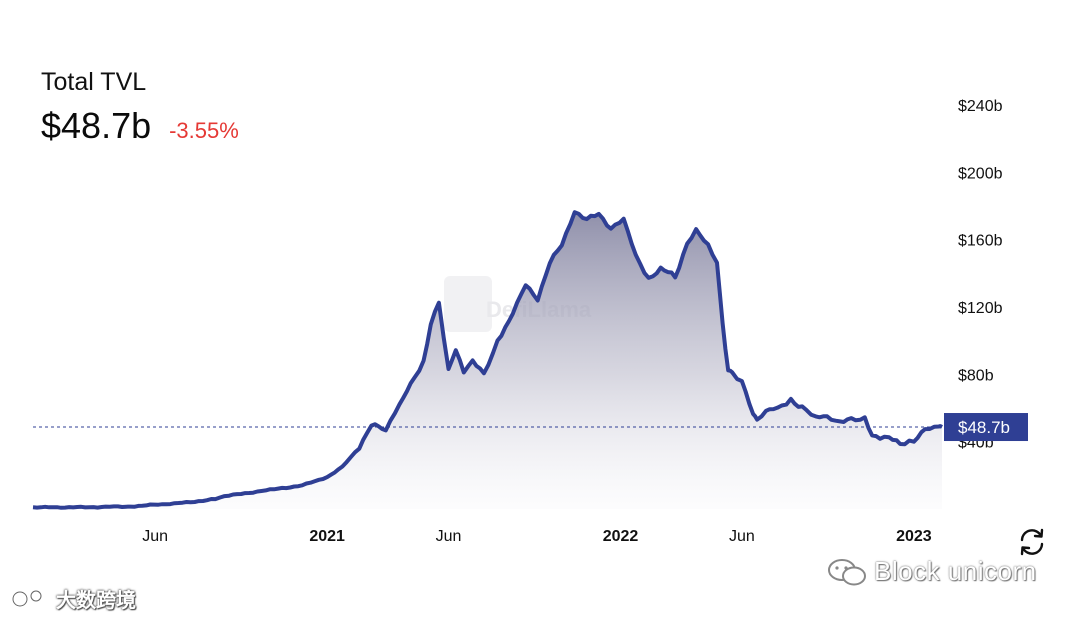  Describe the element at coordinates (27, 598) in the screenshot. I see `brand-logo-icon` at that location.